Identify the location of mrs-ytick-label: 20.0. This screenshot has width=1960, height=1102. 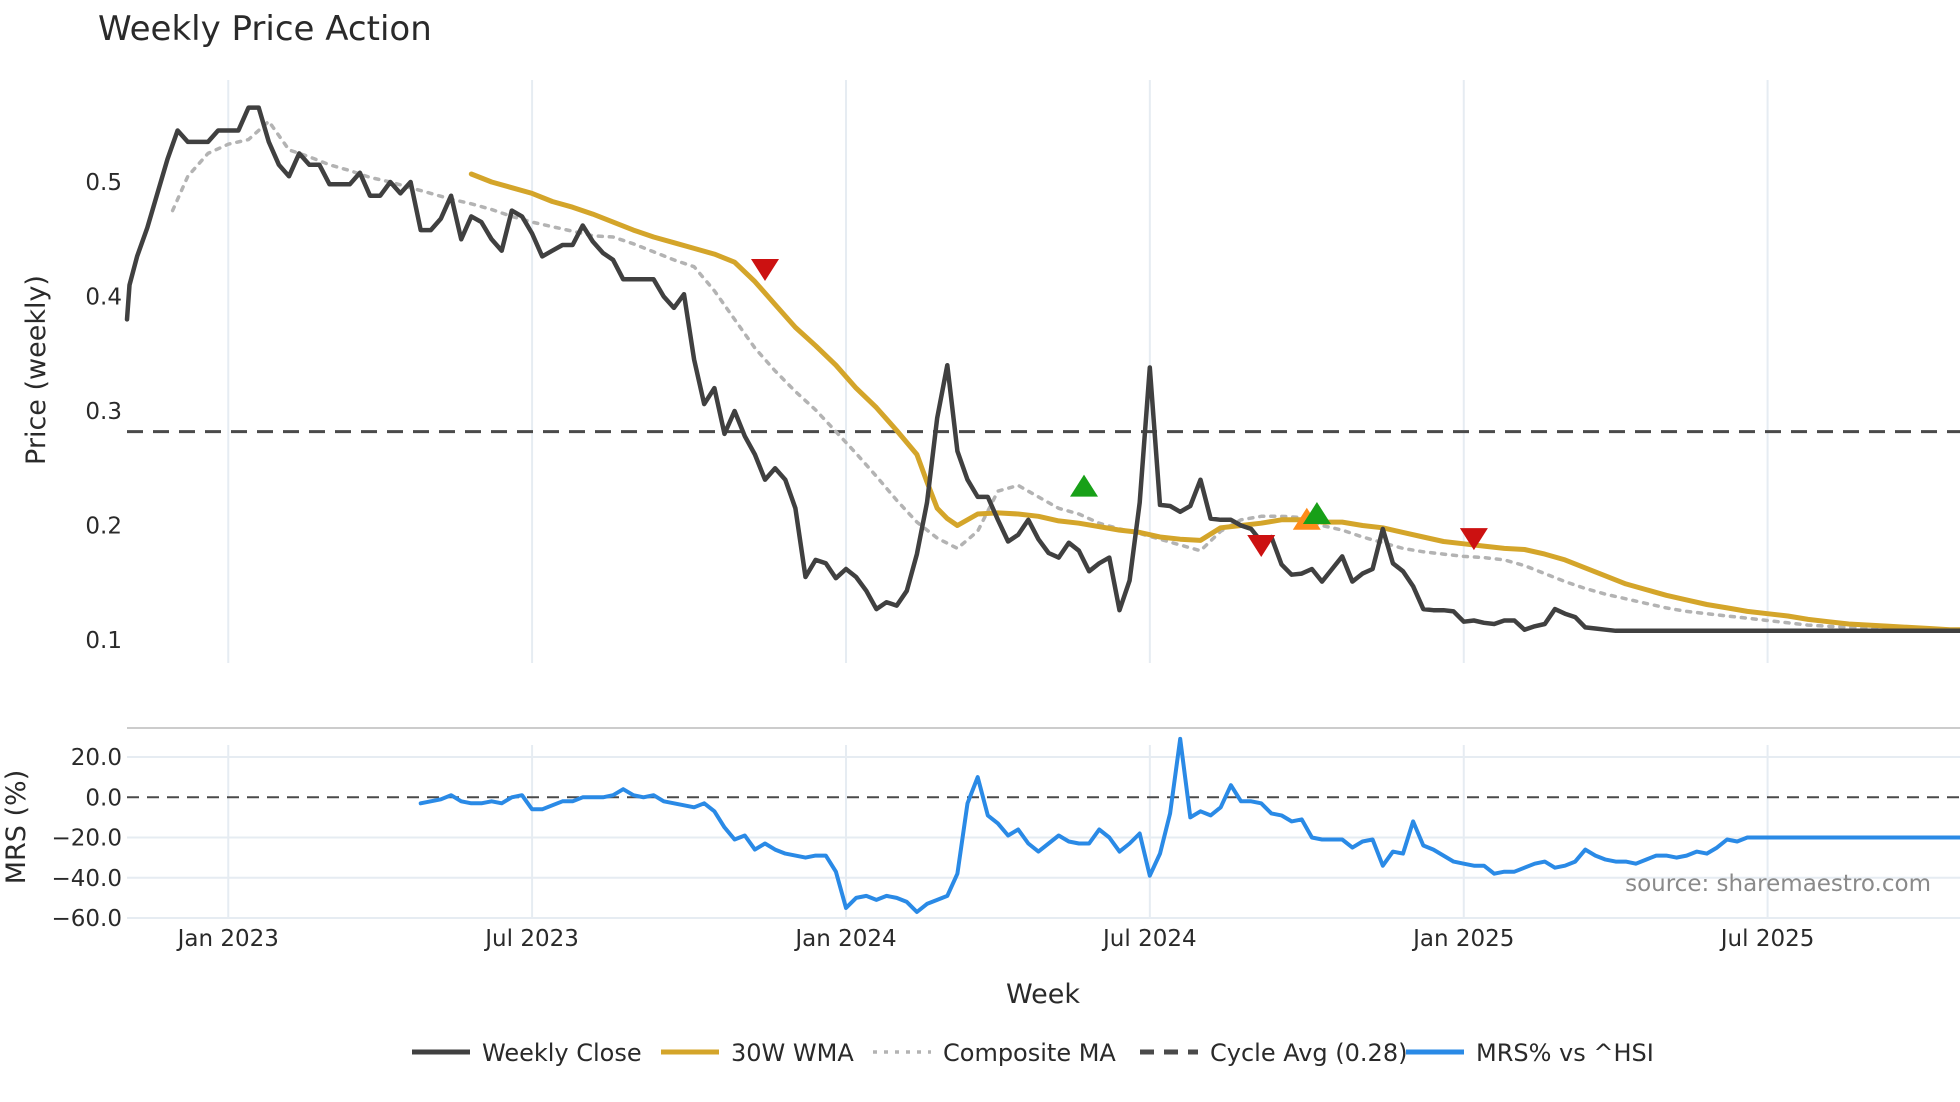
(96, 758).